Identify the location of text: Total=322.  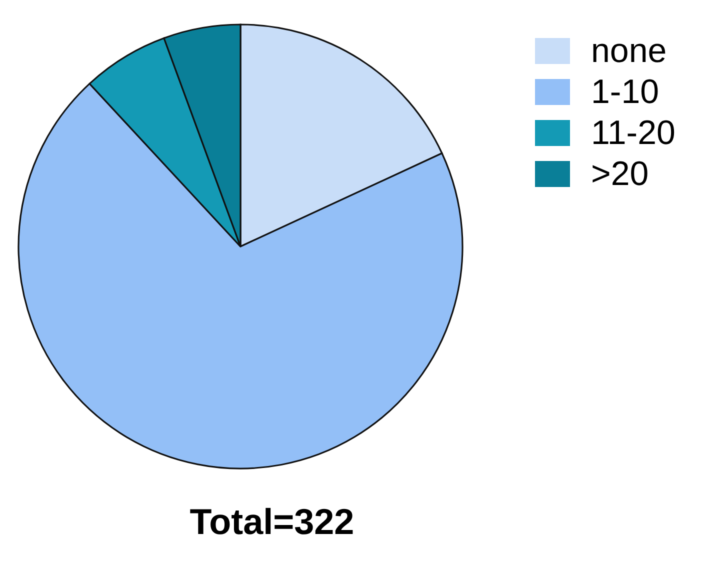
(272, 522).